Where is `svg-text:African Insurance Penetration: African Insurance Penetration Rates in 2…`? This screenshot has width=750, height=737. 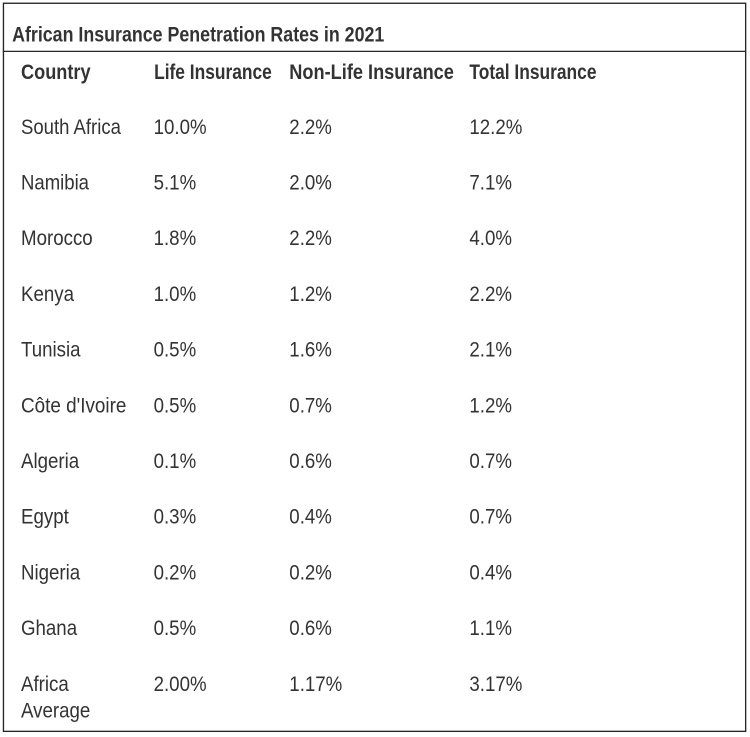
svg-text:African Insurance Penetration: African Insurance Penetration Rates in 2… is located at coordinates (198, 35).